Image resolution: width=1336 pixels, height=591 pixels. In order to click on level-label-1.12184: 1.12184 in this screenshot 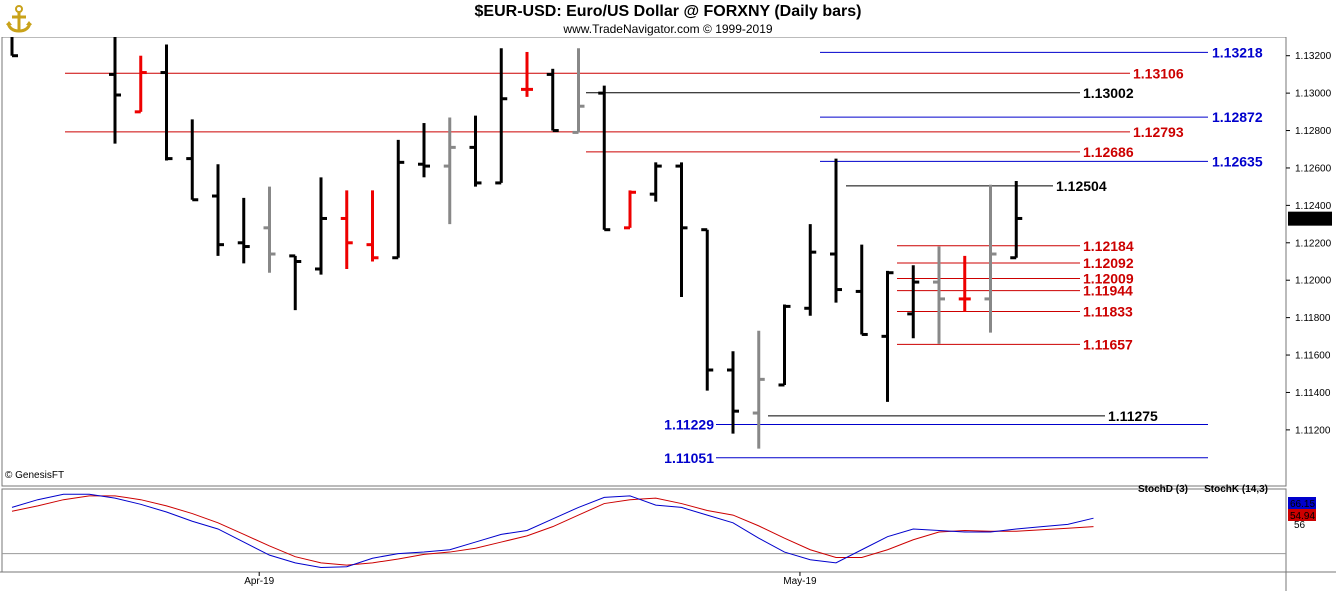, I will do `click(1108, 246)`.